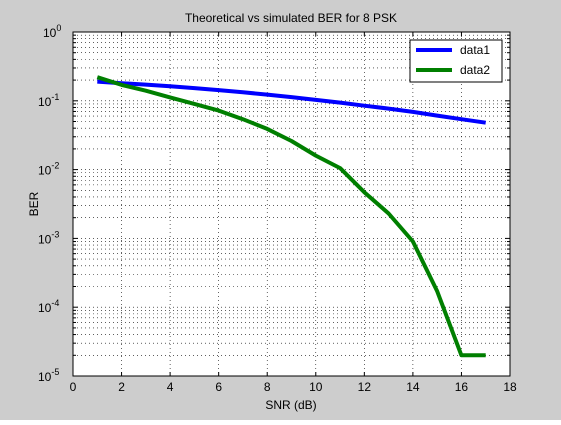 This screenshot has width=561, height=425. What do you see at coordinates (170, 387) in the screenshot?
I see `x-tick-label: 4` at bounding box center [170, 387].